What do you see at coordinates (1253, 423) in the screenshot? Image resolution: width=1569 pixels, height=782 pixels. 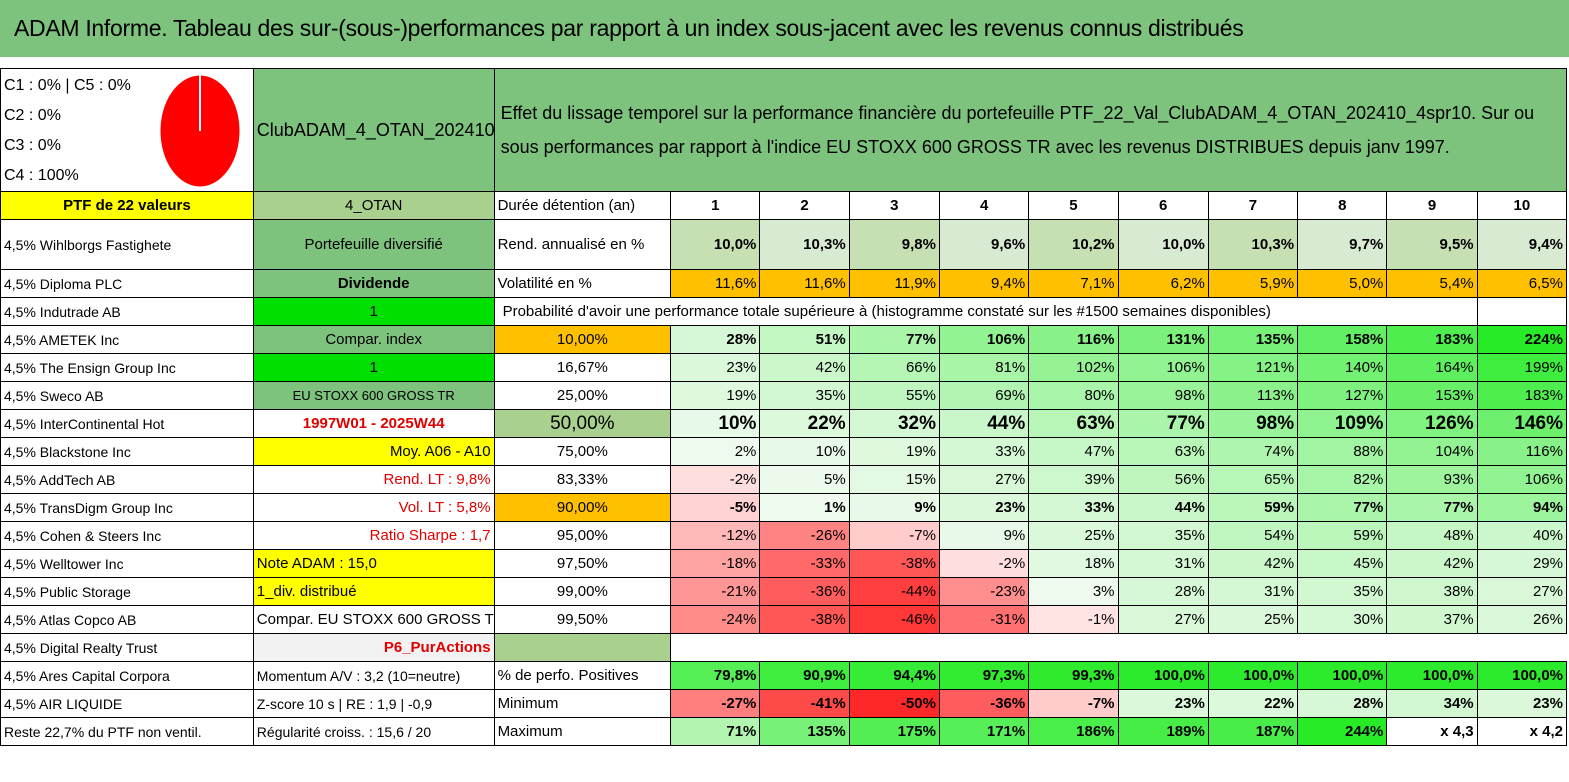 I see `probability-value: 98%` at bounding box center [1253, 423].